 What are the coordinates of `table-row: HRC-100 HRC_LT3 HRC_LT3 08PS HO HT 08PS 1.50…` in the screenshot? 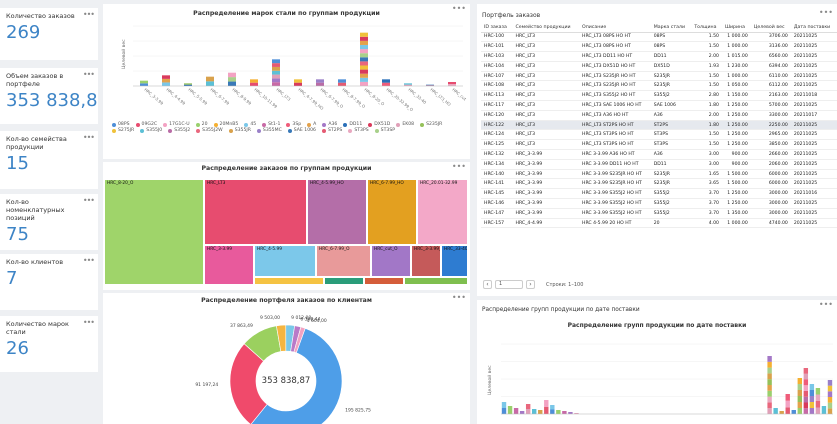 It's located at (659, 37).